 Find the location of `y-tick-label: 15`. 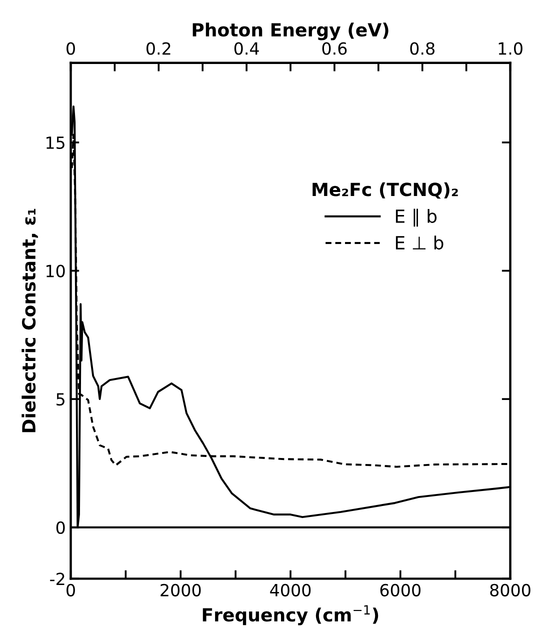

y-tick-label: 15 is located at coordinates (55, 143).